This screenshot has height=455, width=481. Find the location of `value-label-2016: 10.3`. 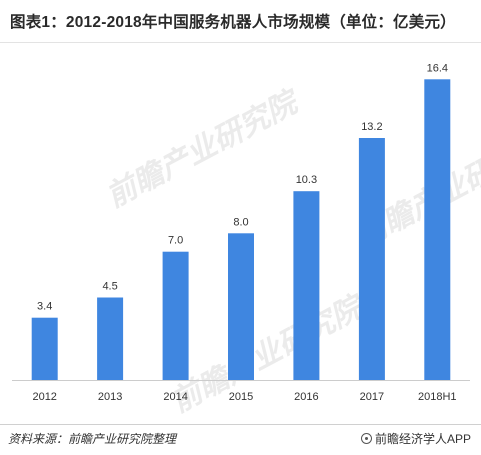

value-label-2016: 10.3 is located at coordinates (306, 180).